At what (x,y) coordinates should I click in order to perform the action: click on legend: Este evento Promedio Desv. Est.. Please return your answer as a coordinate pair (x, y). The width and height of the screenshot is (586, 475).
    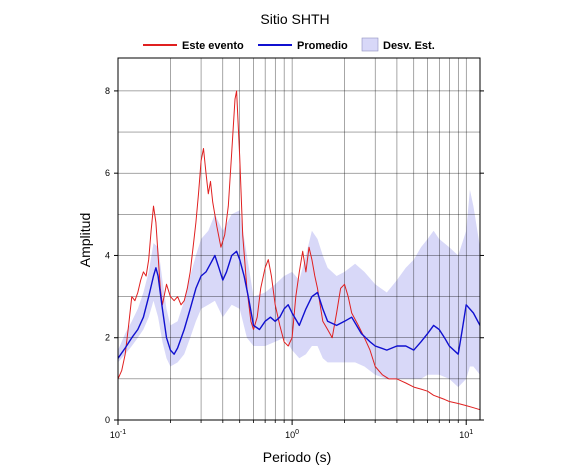
    Looking at the image, I should click on (289, 44).